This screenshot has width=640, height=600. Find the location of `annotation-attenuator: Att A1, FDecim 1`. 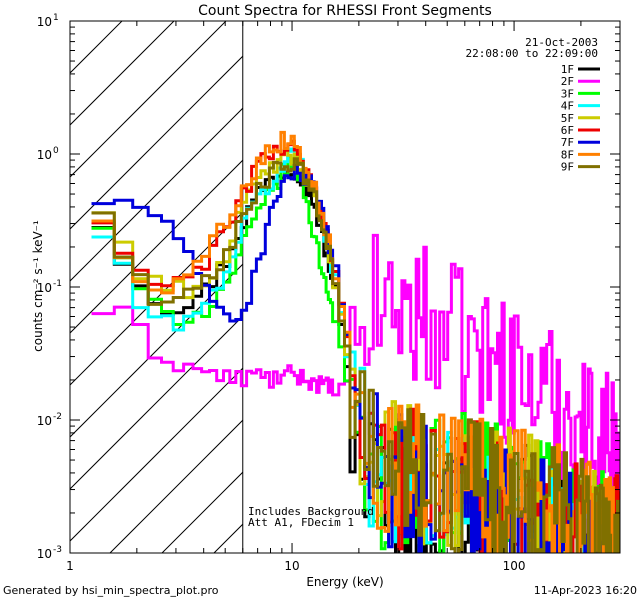

annotation-attenuator: Att A1, FDecim 1 is located at coordinates (301, 522).